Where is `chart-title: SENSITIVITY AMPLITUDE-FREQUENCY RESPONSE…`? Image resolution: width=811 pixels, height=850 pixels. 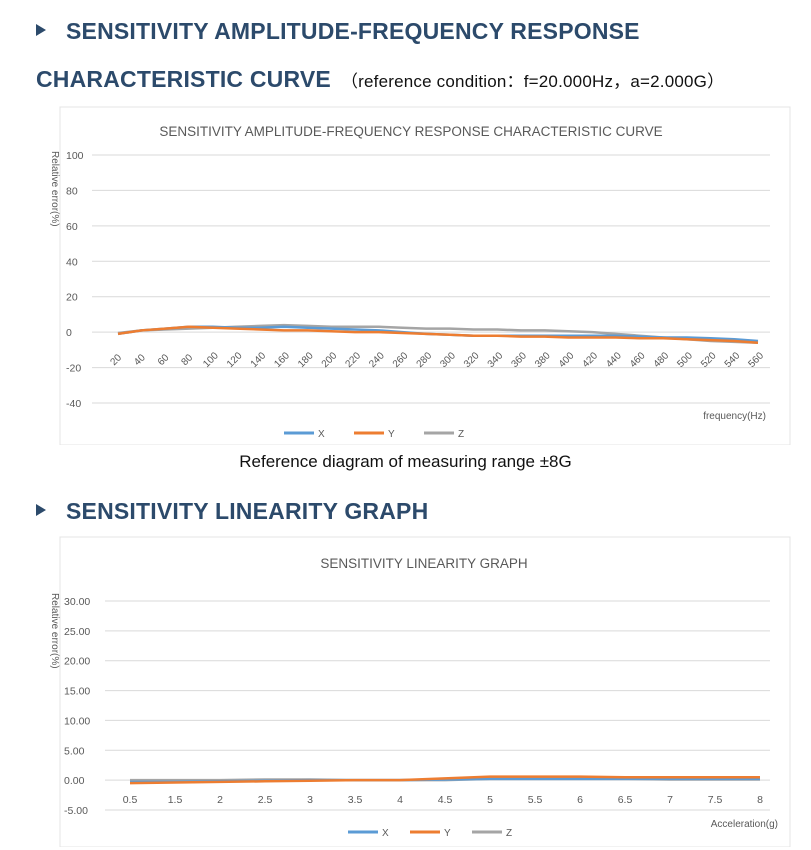 chart-title: SENSITIVITY AMPLITUDE-FREQUENCY RESPONSE… is located at coordinates (410, 131).